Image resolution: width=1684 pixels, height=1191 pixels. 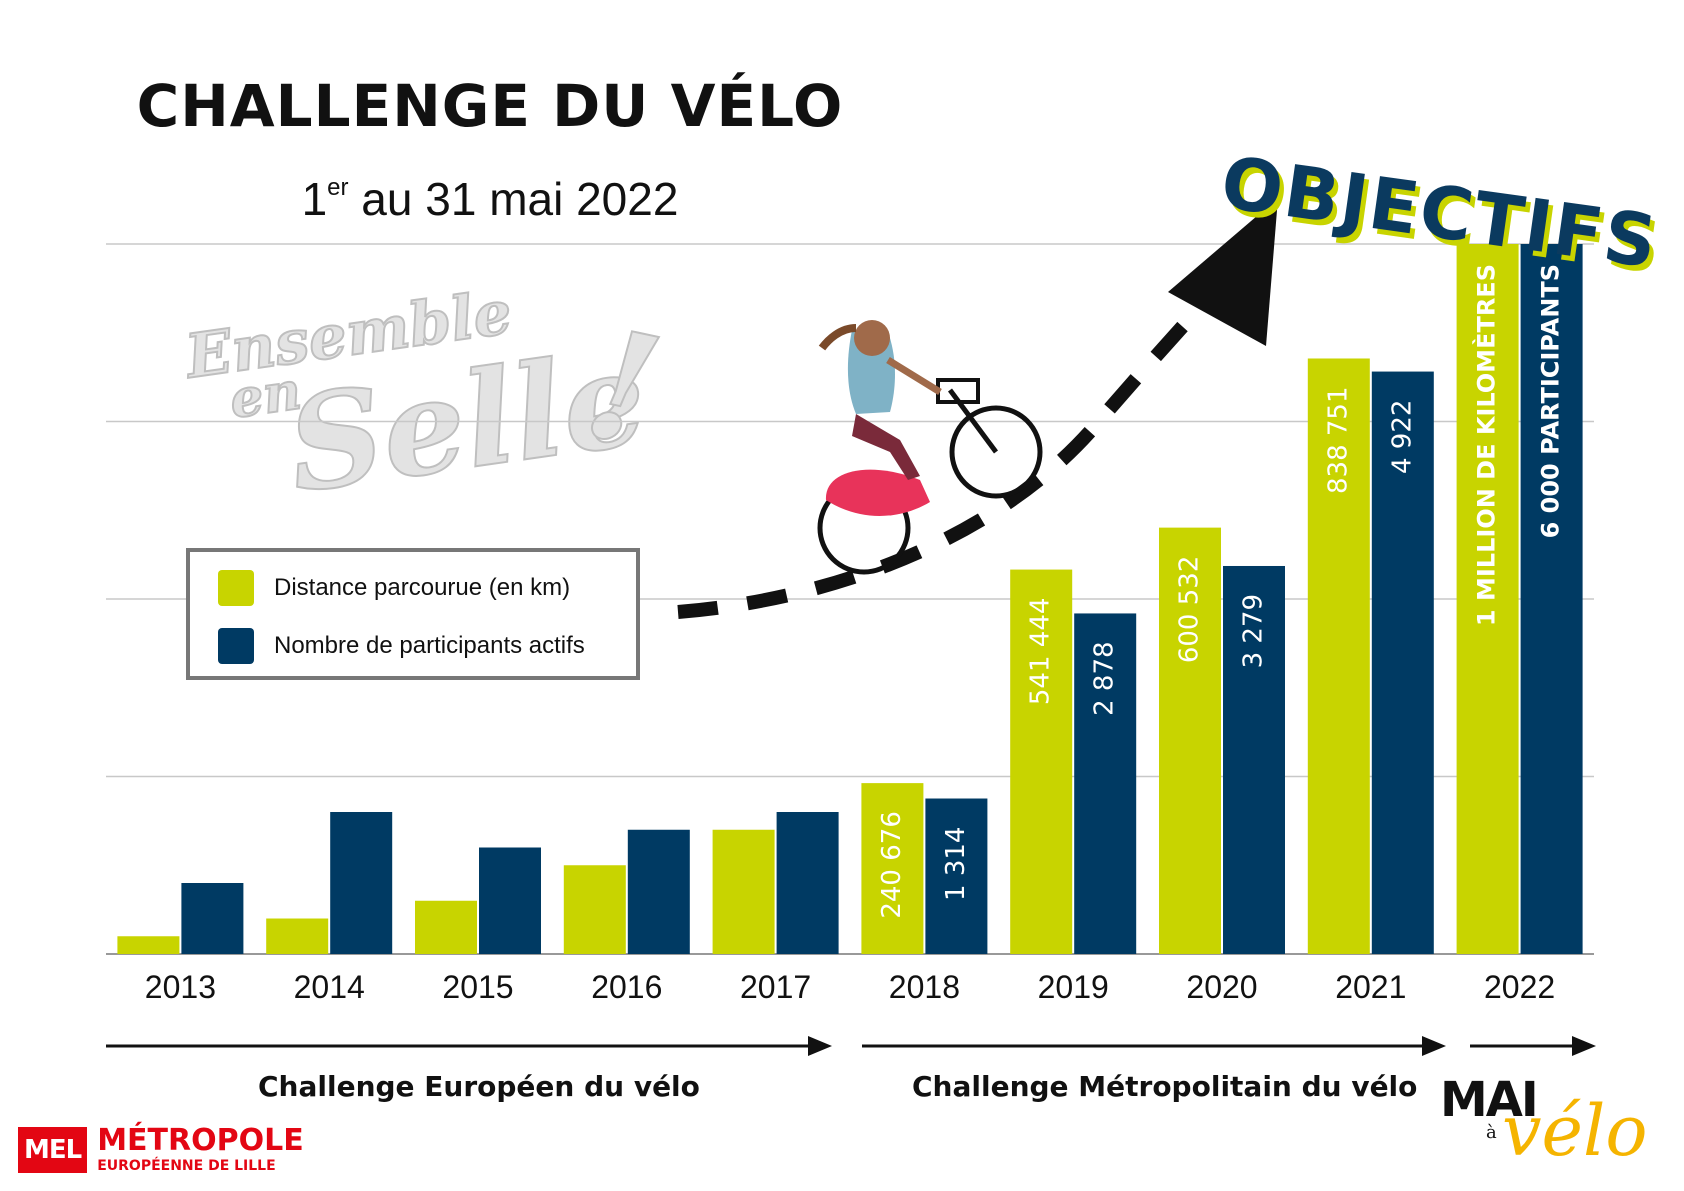 I want to click on bar-distance-2015, so click(x=446, y=927).